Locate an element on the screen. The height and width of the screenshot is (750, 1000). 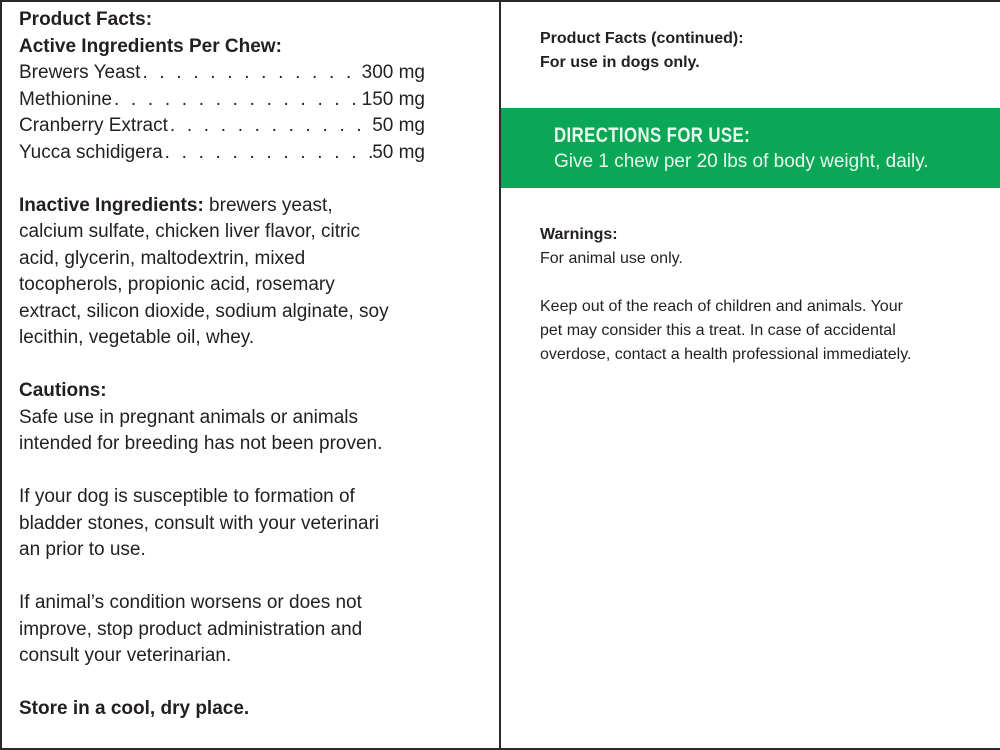
ingredient-name: Brewers Yeast is located at coordinates (80, 72).